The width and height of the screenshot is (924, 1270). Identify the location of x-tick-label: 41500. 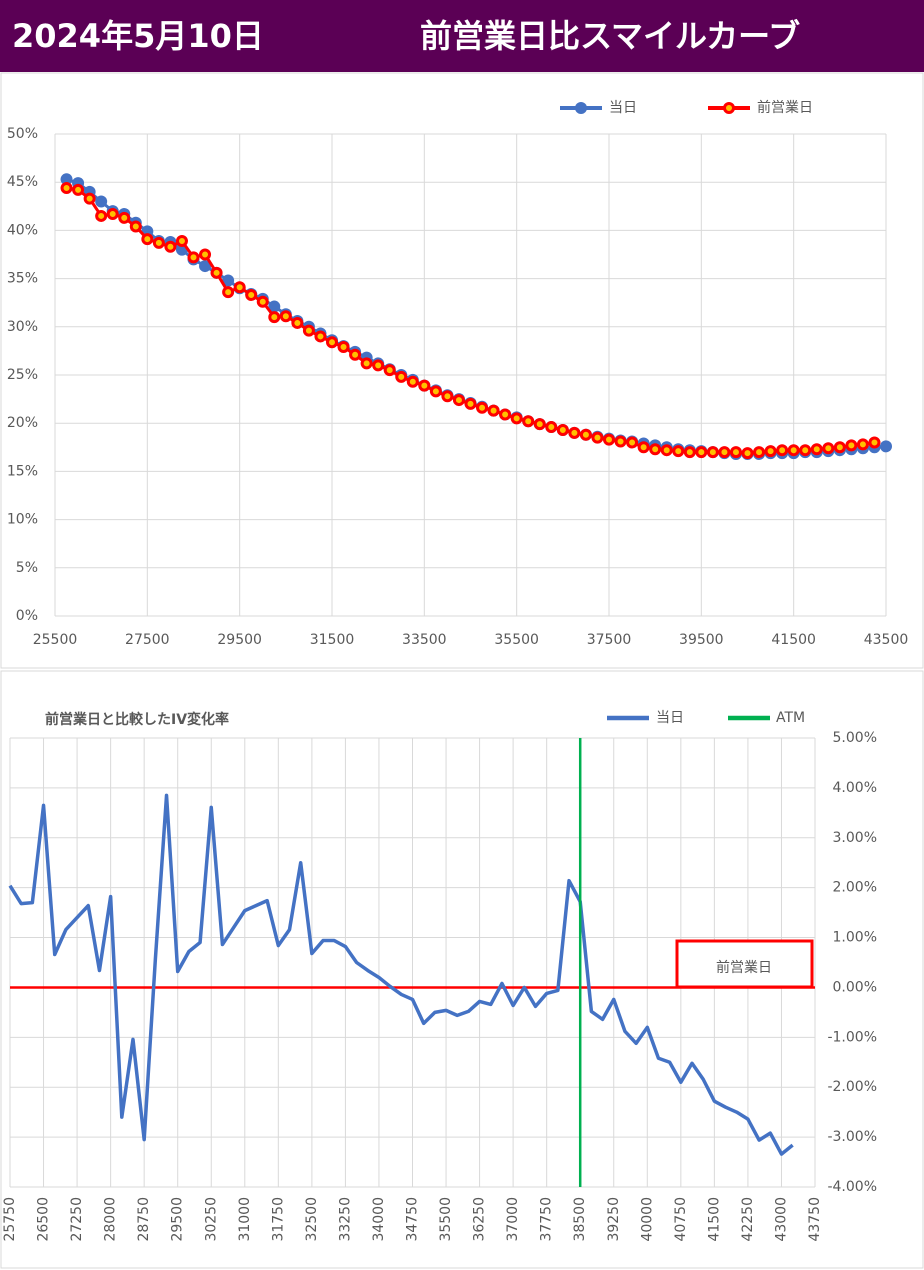
(714, 1219).